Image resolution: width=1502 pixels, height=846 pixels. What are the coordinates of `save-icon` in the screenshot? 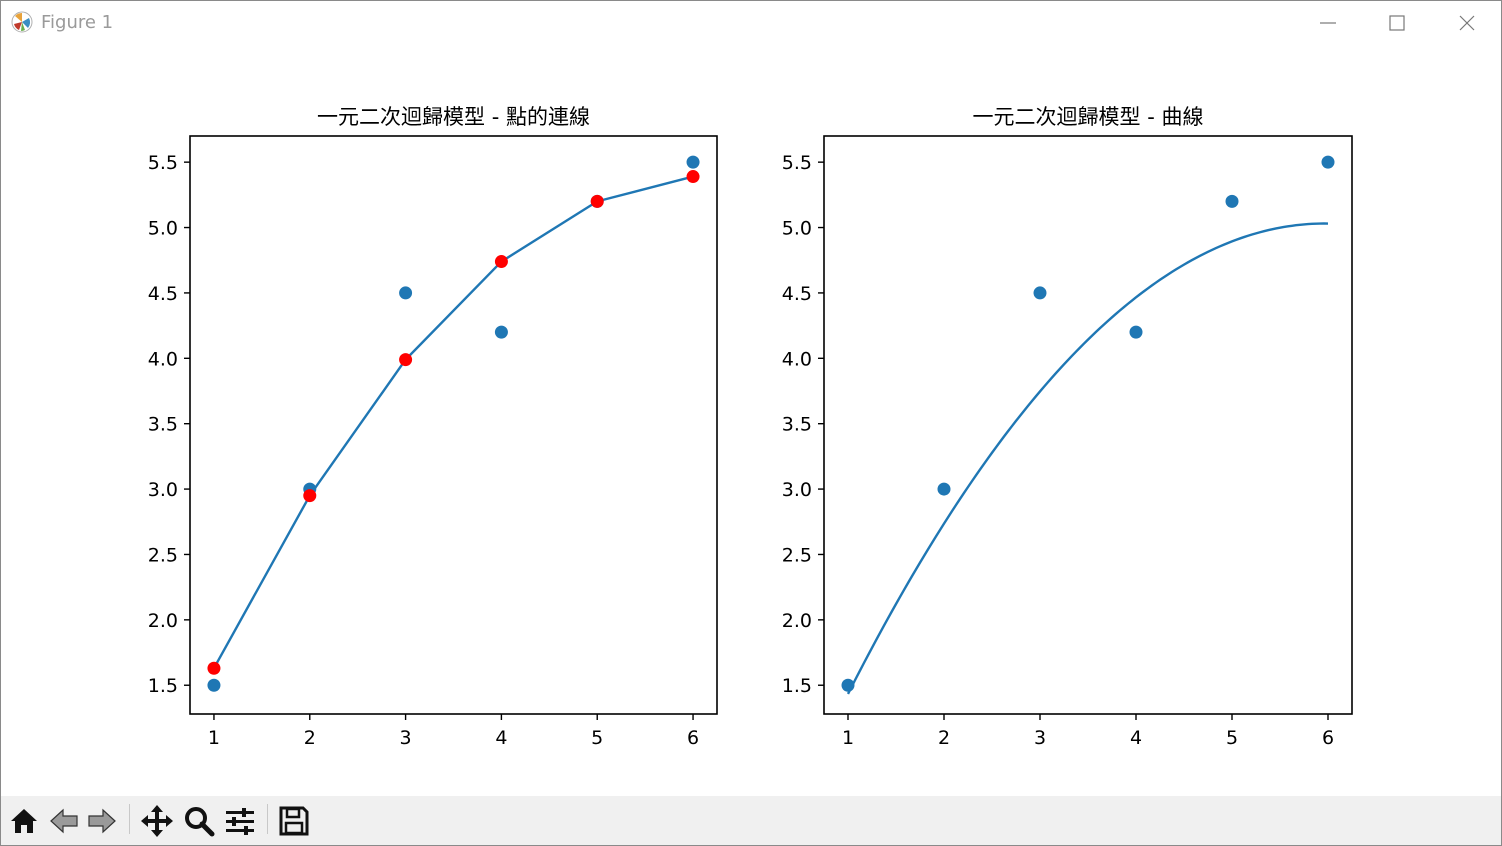 It's located at (294, 821).